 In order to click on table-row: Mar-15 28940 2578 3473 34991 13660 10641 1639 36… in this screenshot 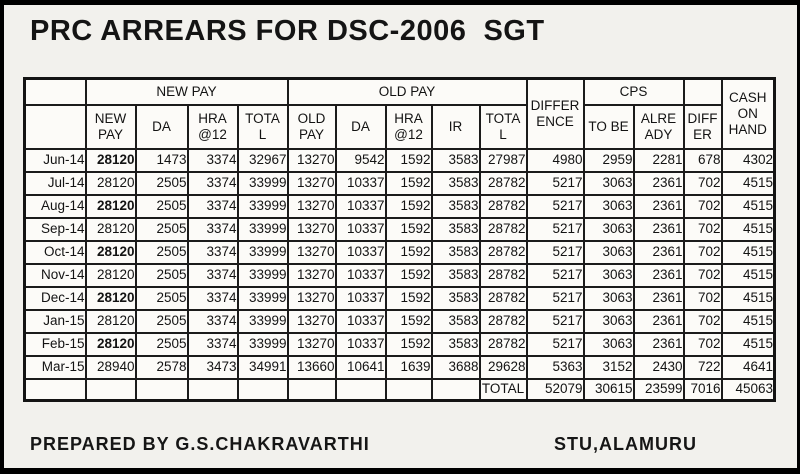, I will do `click(399, 367)`.